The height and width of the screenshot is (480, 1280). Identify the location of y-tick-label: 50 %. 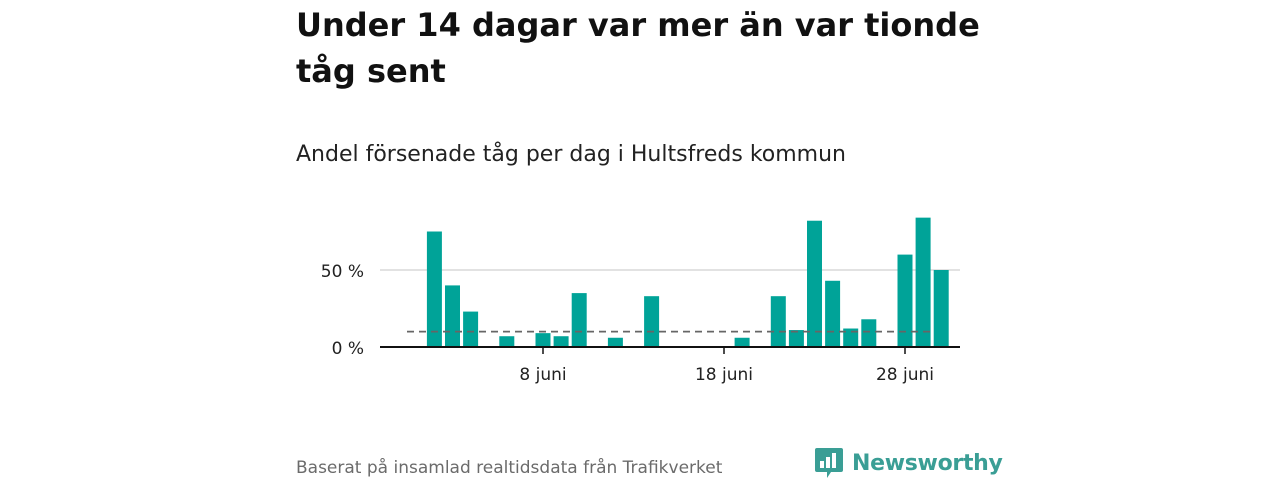
(342, 272).